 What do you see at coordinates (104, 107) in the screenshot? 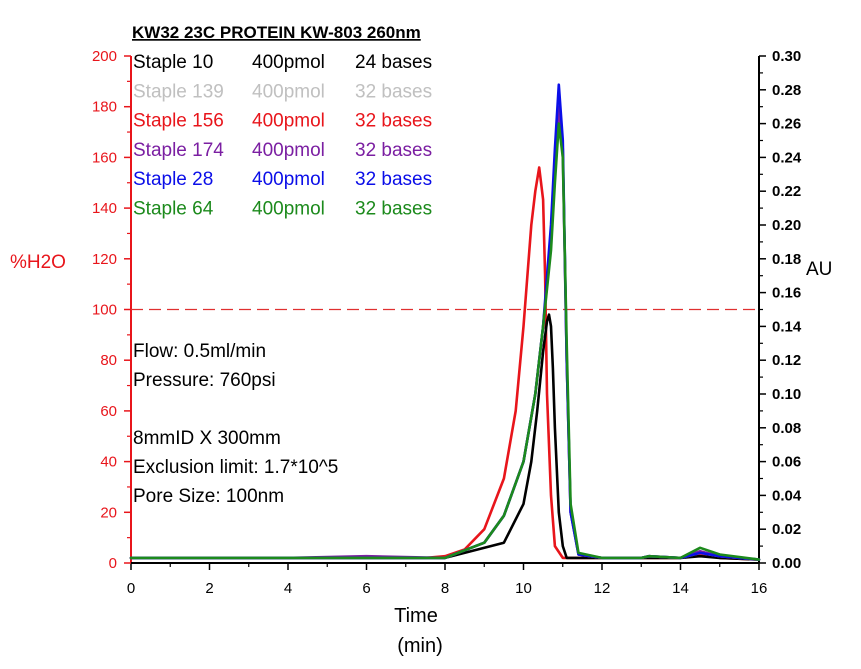
I see `y-left-tick-label: 180` at bounding box center [104, 107].